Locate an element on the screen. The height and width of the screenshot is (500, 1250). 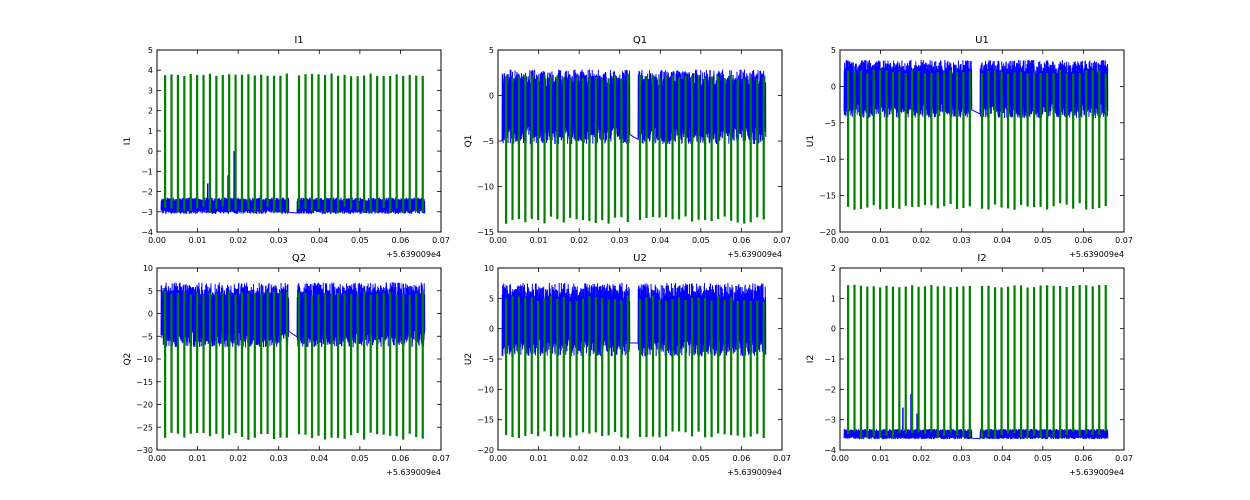
y-axis-label: U1 is located at coordinates (811, 141).